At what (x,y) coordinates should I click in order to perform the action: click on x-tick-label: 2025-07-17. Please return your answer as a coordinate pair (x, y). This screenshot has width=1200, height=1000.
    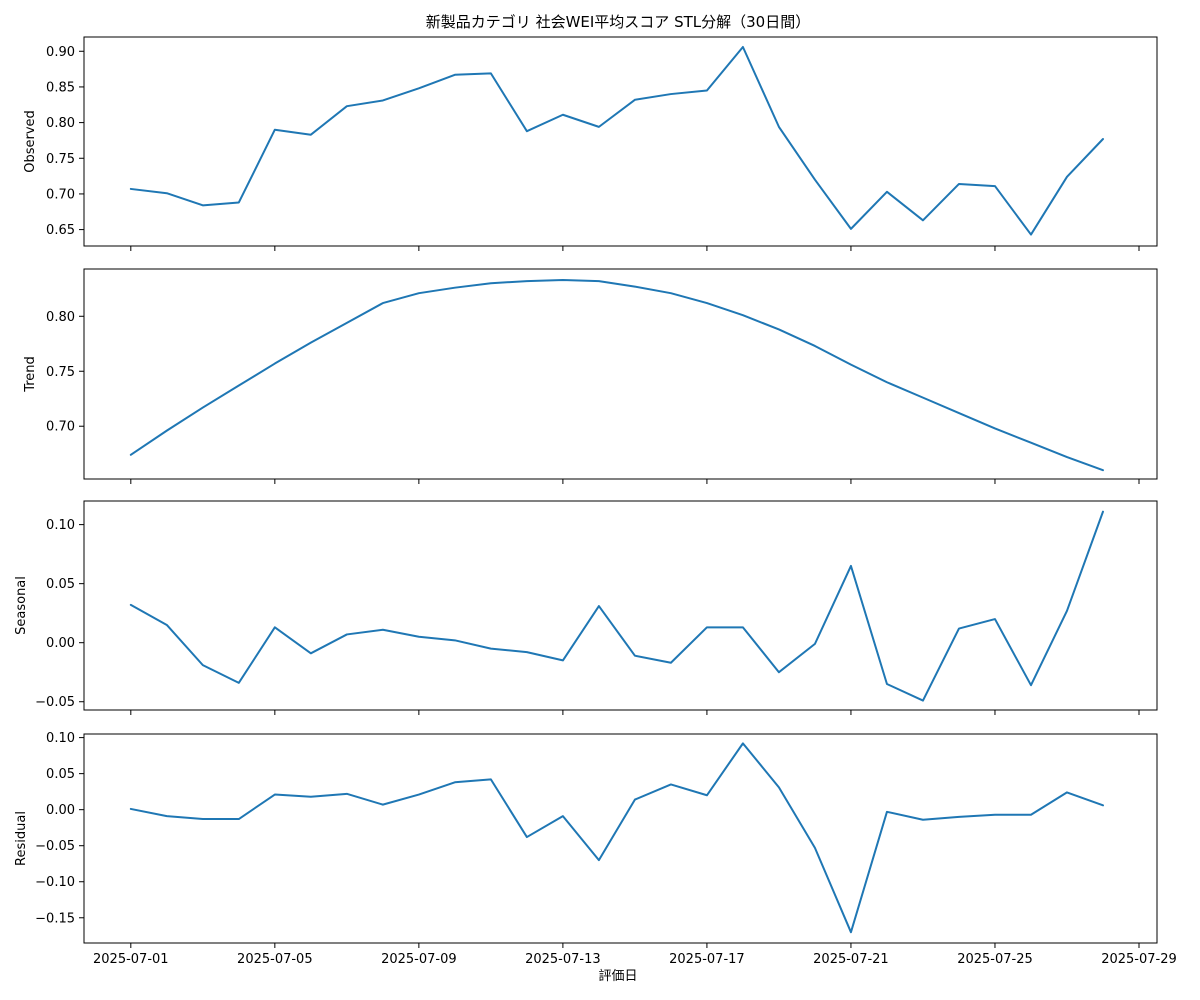
    Looking at the image, I should click on (707, 959).